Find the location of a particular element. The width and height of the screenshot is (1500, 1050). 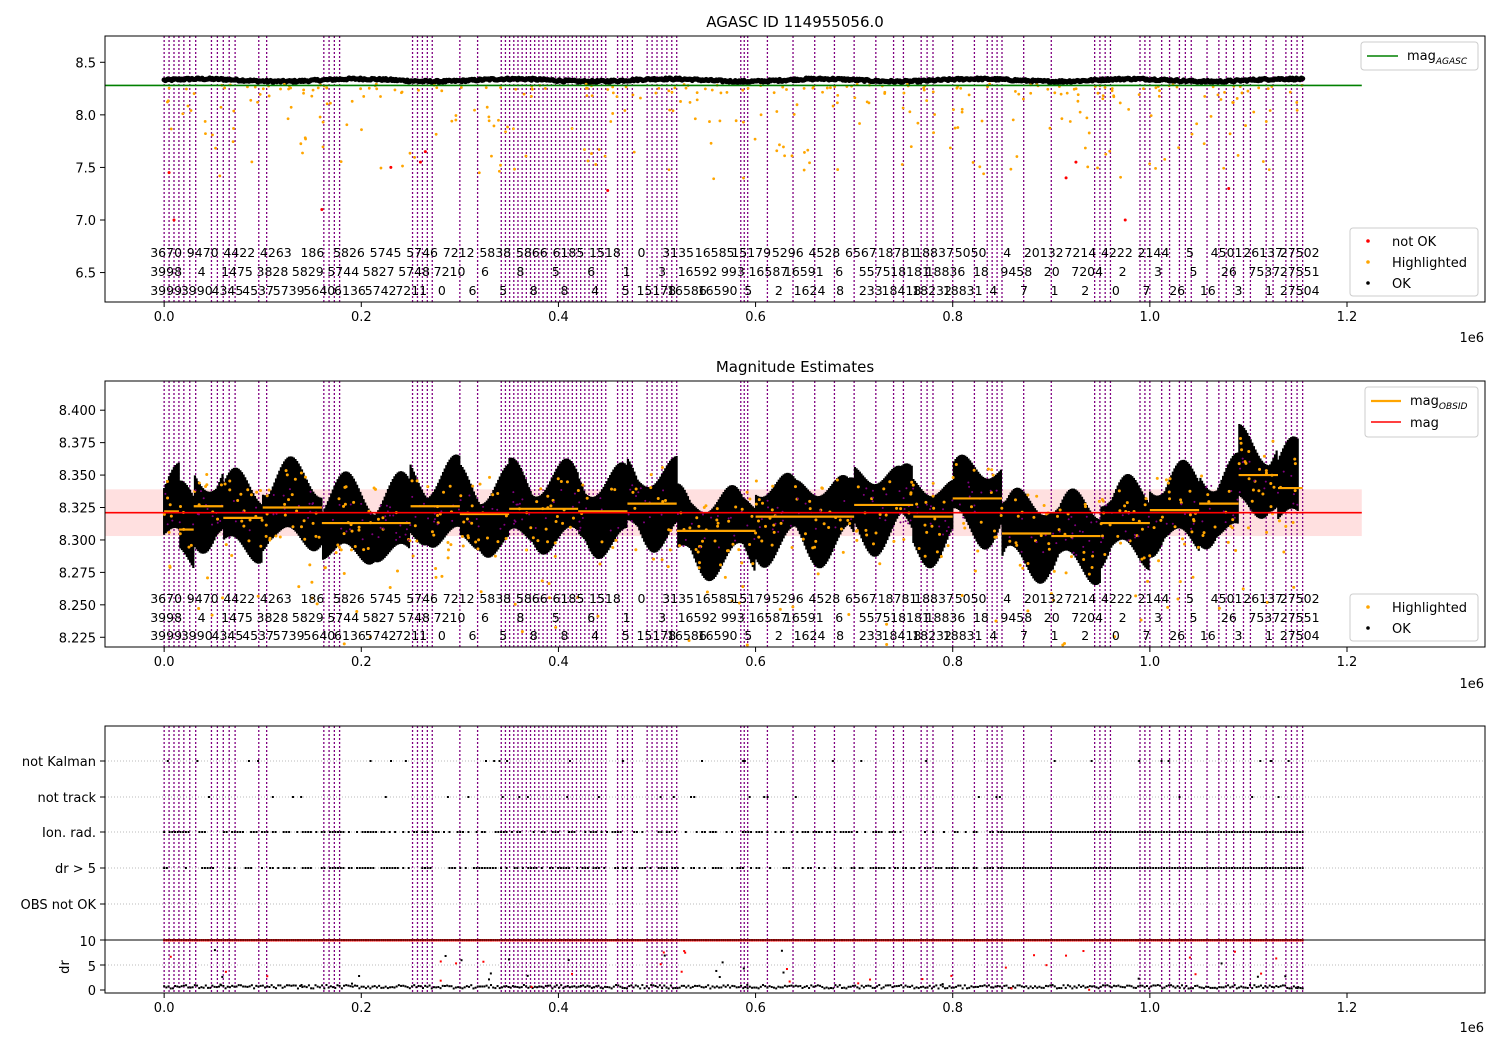

obsid-label: 18 is located at coordinates (981, 271).